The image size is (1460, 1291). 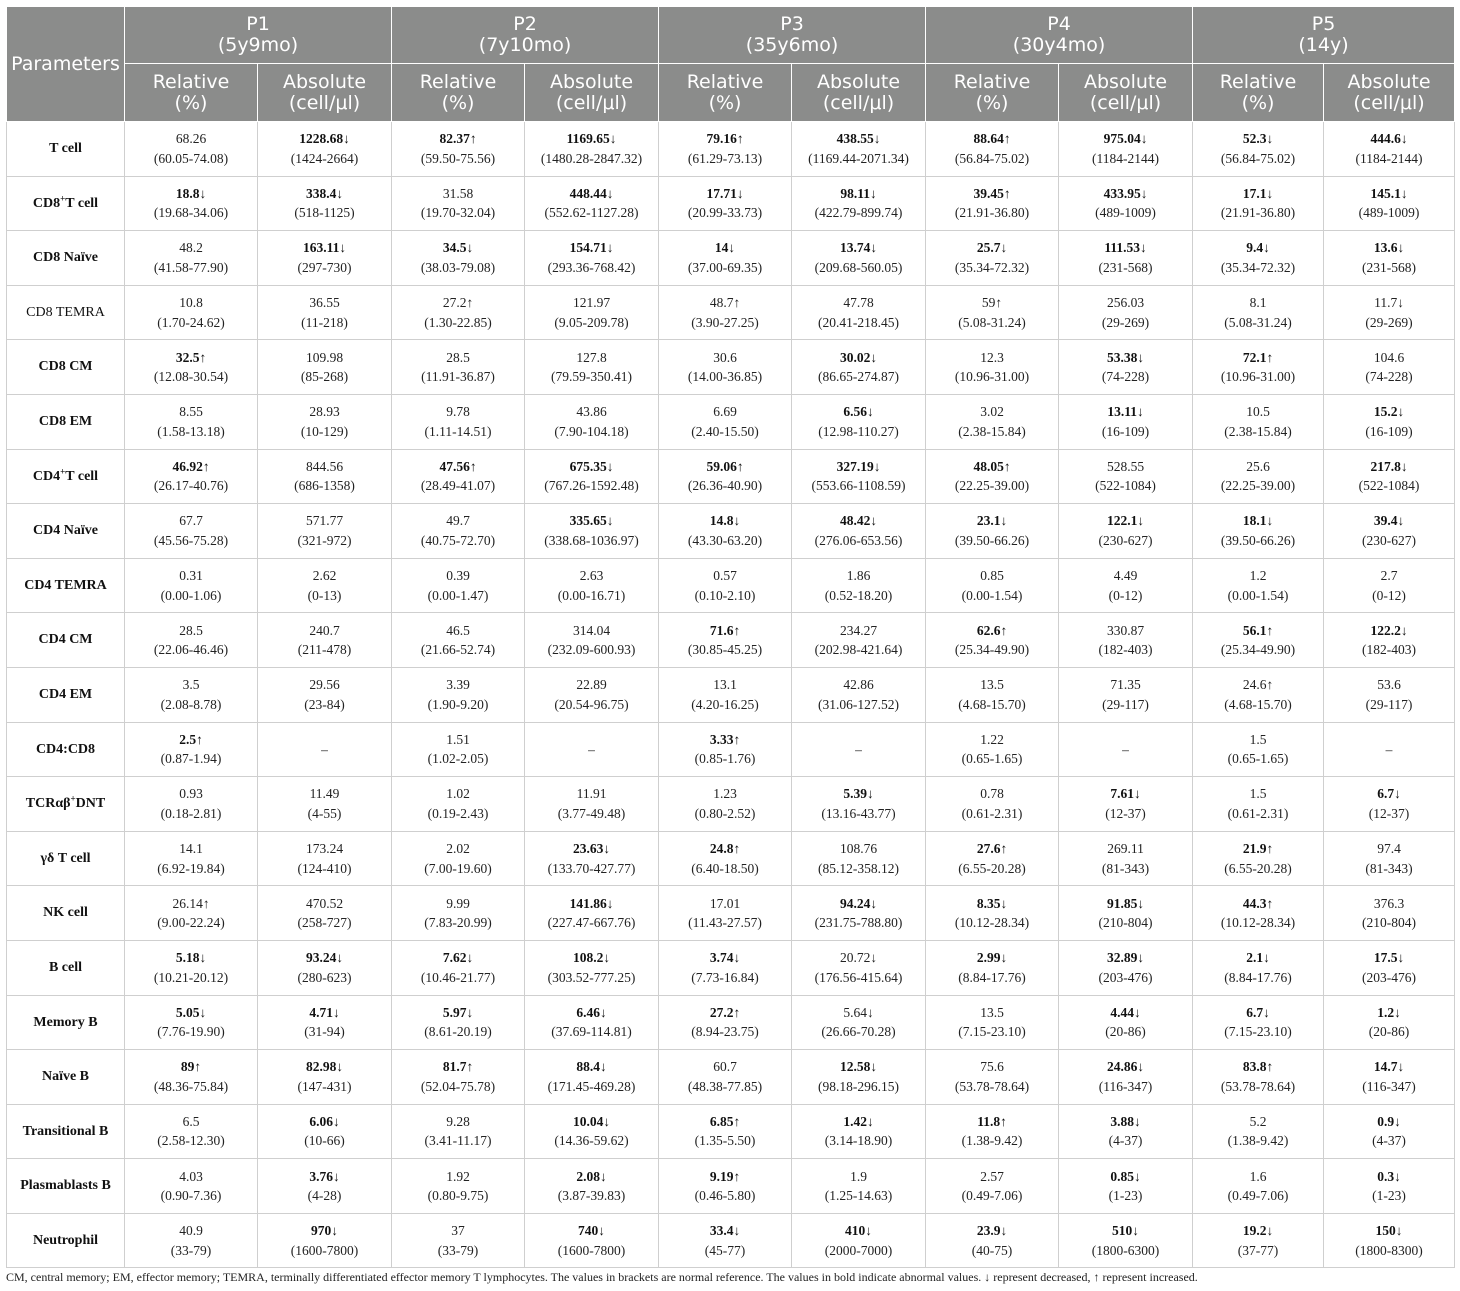 I want to click on relative-value-cell: 14.1 (6.92-19.84), so click(x=191, y=858).